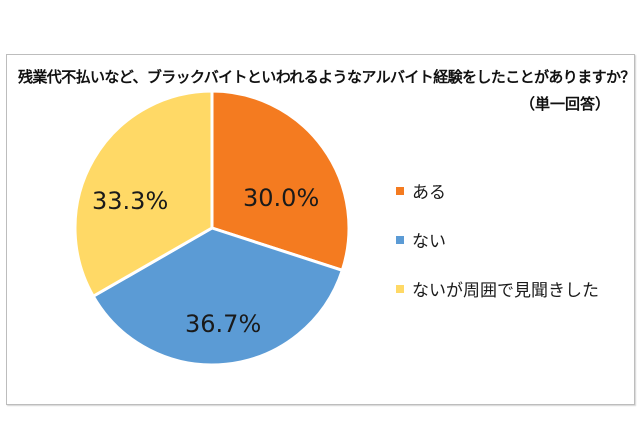 Image resolution: width=640 pixels, height=426 pixels. Describe the element at coordinates (400, 190) in the screenshot. I see `legend-swatch-orange` at that location.